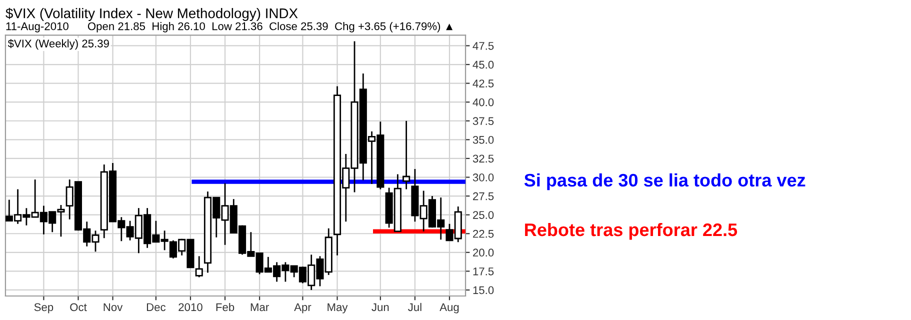  I want to click on y-tick-label: 45.0, so click(483, 64).